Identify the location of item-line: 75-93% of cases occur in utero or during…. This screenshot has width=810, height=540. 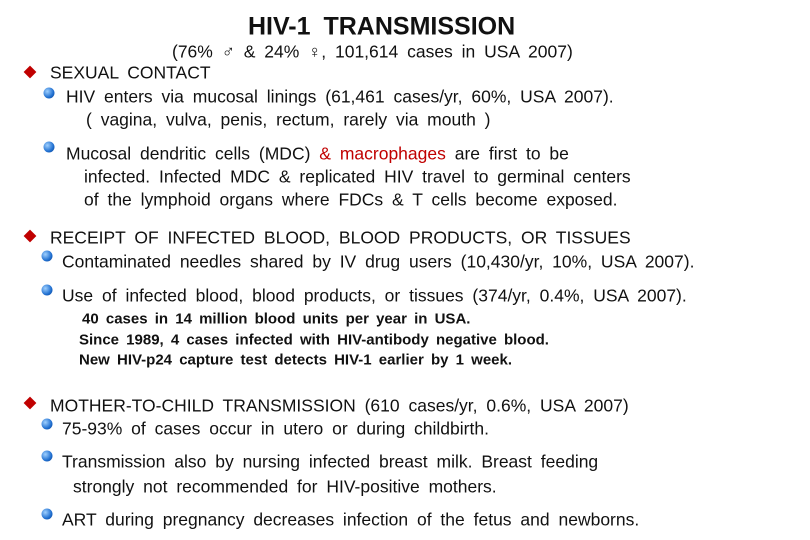
(275, 428).